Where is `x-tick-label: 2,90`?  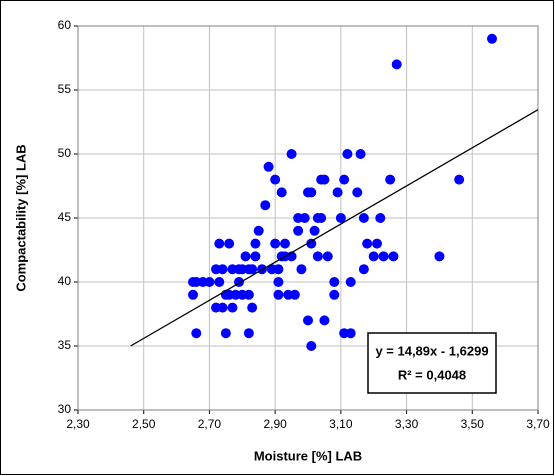 x-tick-label: 2,90 is located at coordinates (275, 424).